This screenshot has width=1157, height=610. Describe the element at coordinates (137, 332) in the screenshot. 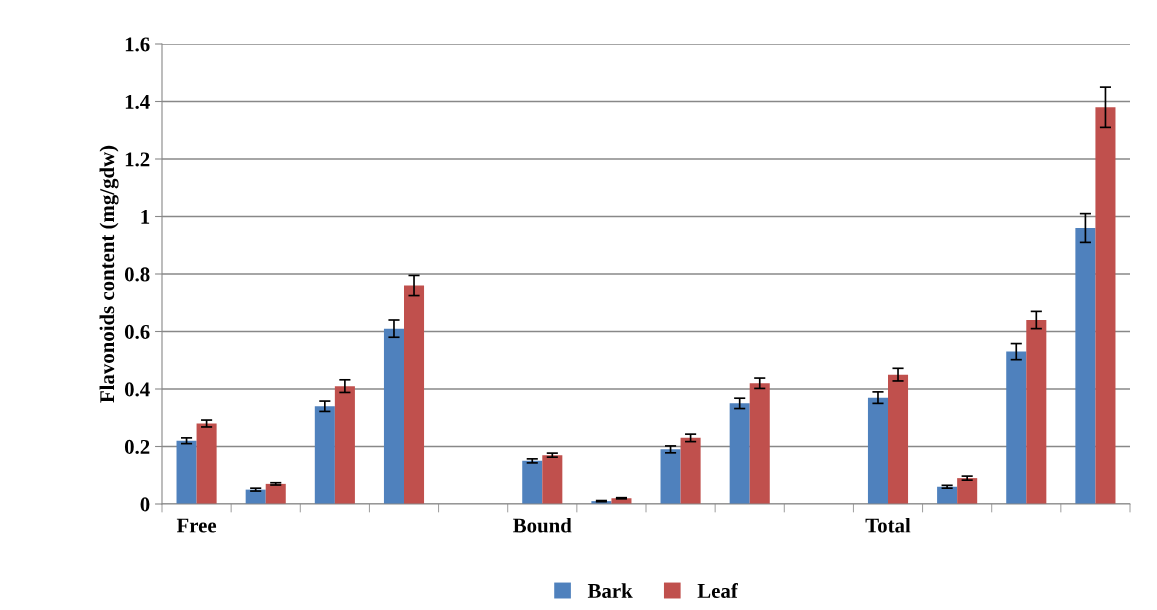

I see `y-tick-label: 0.6` at that location.